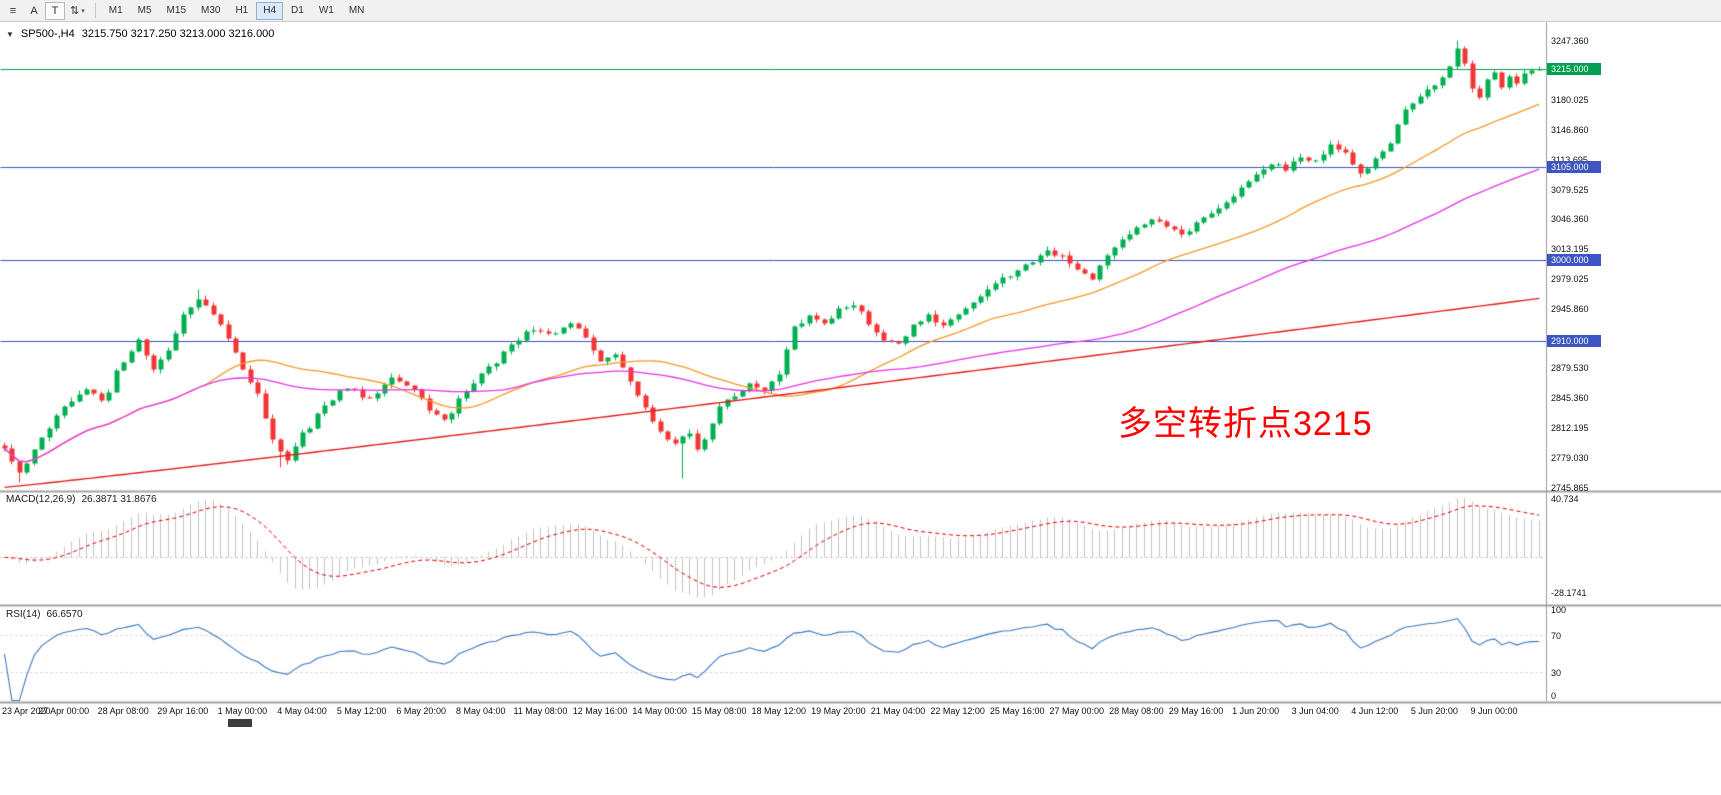  What do you see at coordinates (357, 11) in the screenshot?
I see `timeframe-MN: MN` at bounding box center [357, 11].